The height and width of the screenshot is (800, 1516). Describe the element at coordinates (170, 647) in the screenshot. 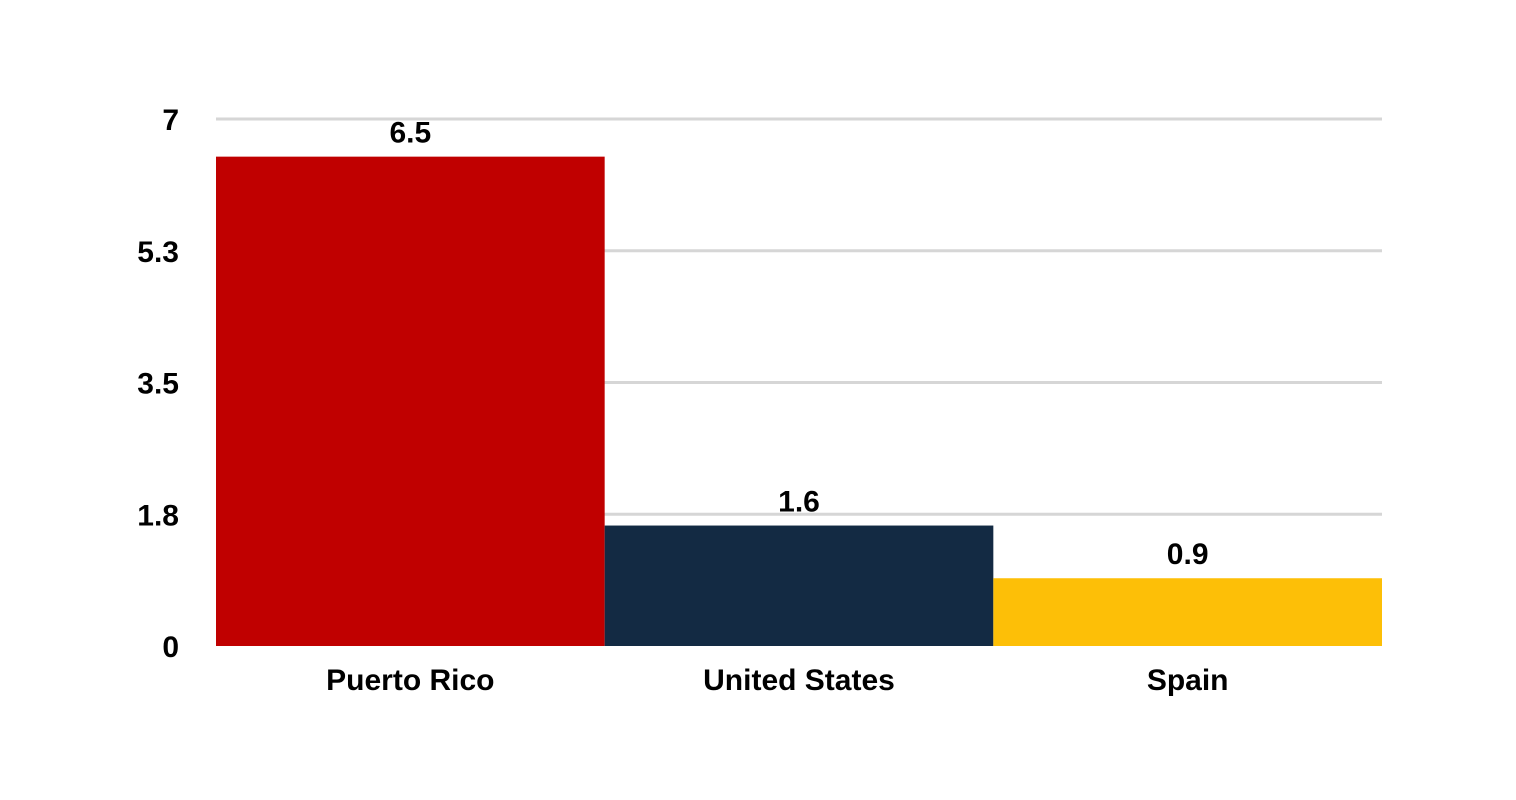

I see `y-tick-label: 0` at that location.